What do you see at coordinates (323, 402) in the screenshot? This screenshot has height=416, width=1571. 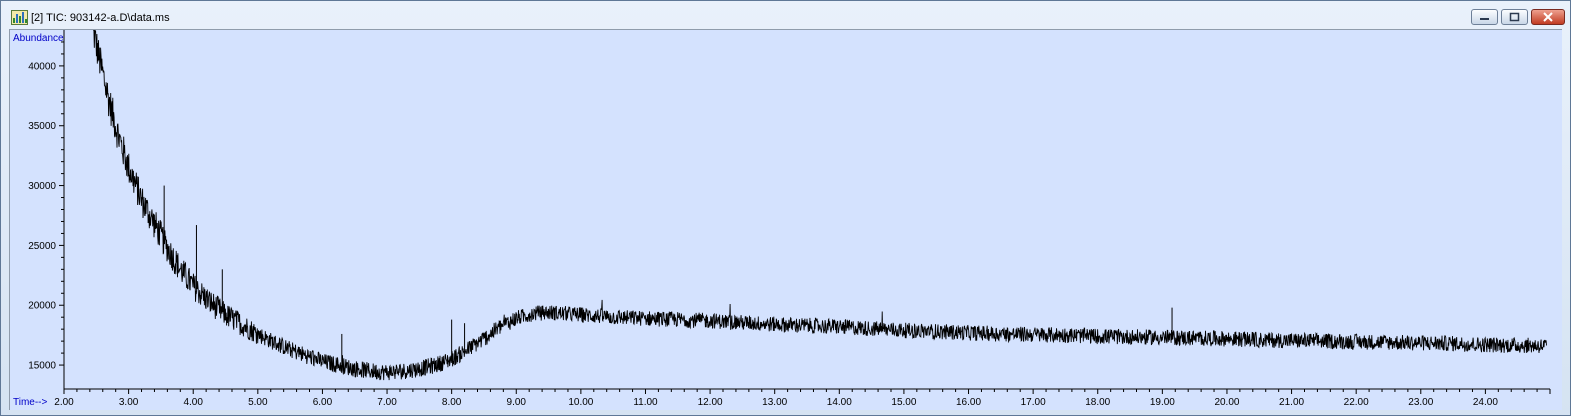 I see `x-tick-label: 6.00` at bounding box center [323, 402].